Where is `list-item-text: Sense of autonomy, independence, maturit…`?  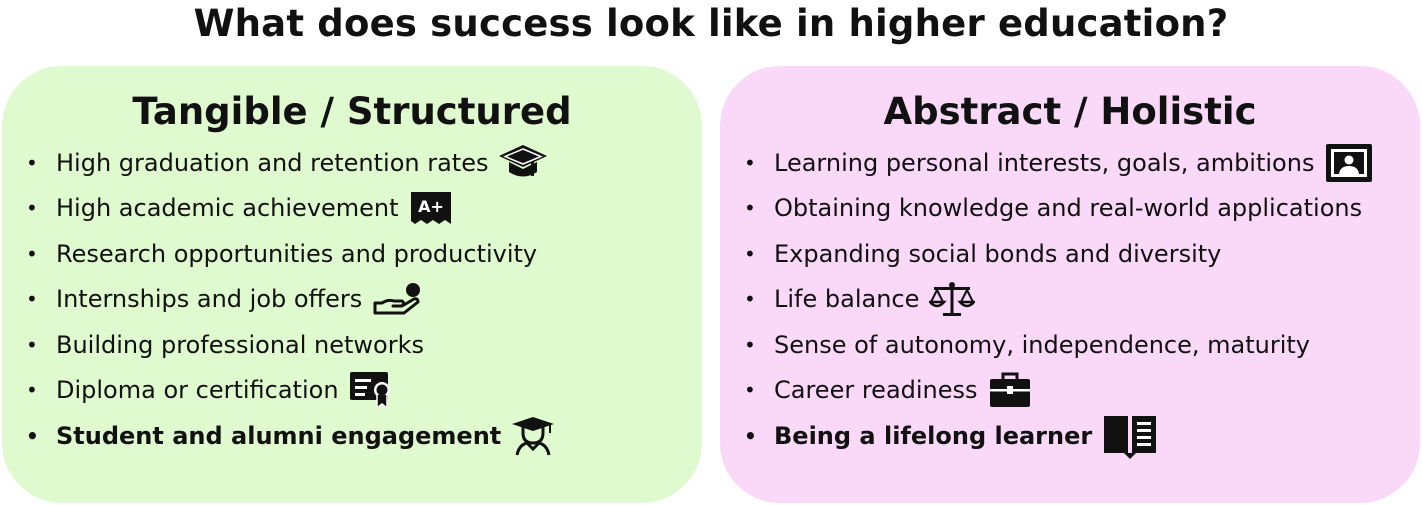
list-item-text: Sense of autonomy, independence, maturit… is located at coordinates (1042, 344).